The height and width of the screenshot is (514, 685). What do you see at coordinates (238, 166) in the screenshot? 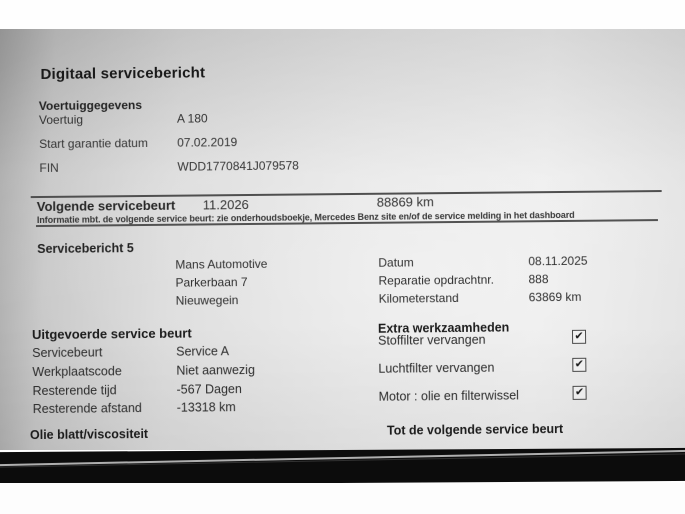
I see `fin-value: WDD1770841J079578` at bounding box center [238, 166].